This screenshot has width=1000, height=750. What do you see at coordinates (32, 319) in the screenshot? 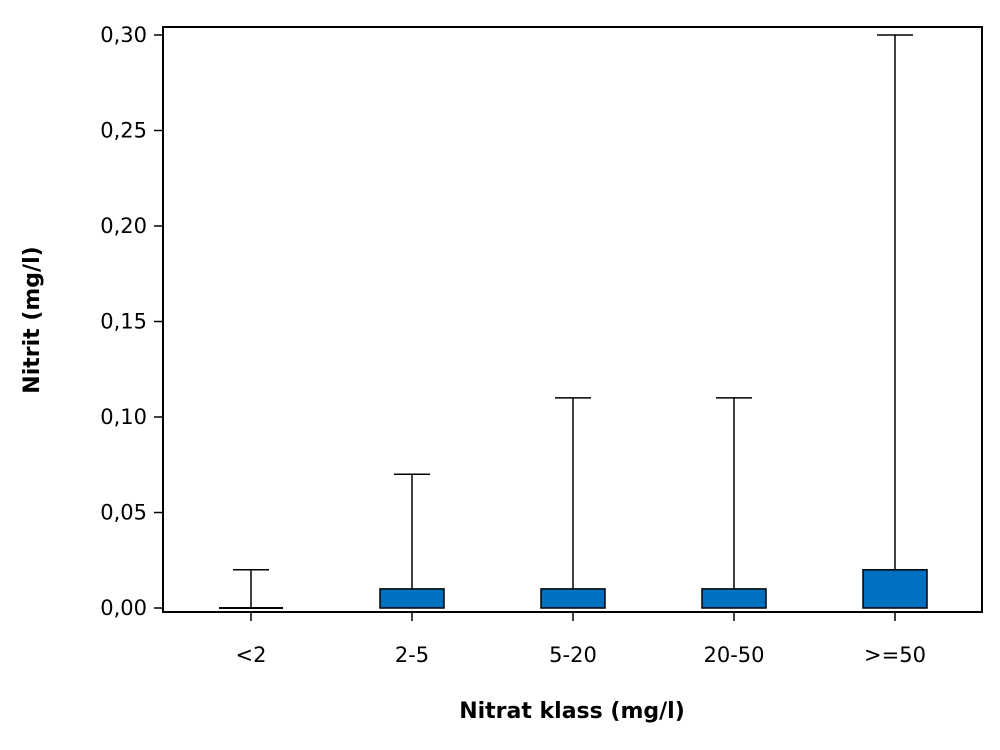
I see `y-axis-title: Nitrit (mg/l)` at bounding box center [32, 319].